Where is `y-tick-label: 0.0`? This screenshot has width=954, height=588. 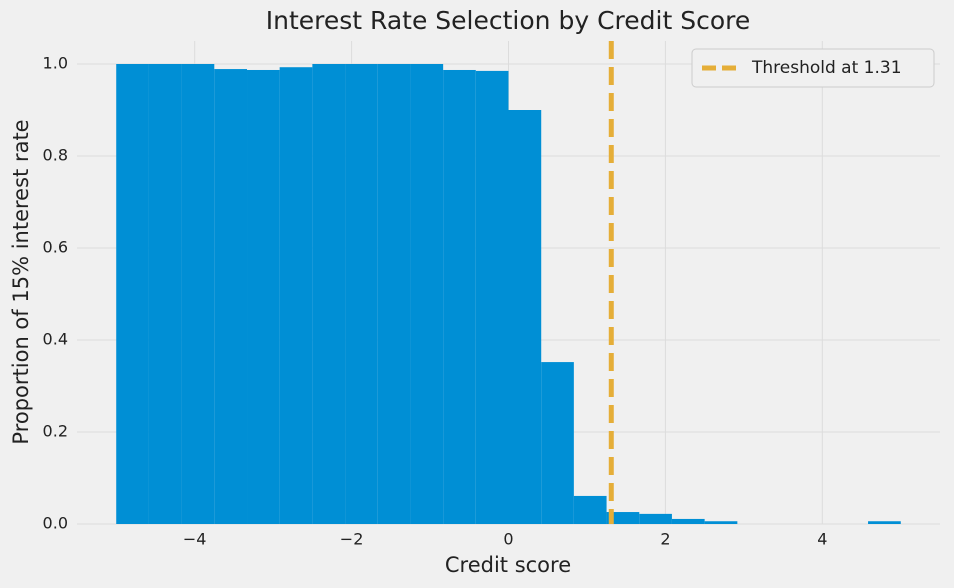 y-tick-label: 0.0 is located at coordinates (55, 523).